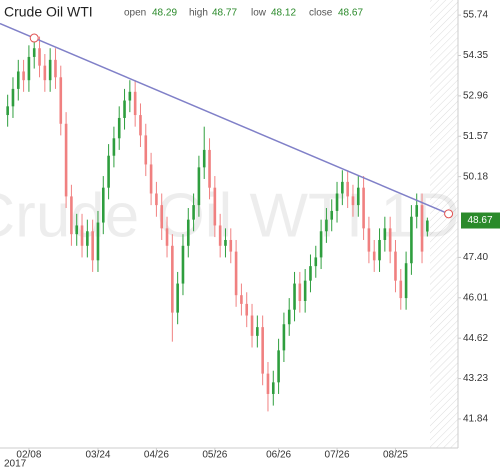 This screenshot has width=501, height=473. Describe the element at coordinates (214, 455) in the screenshot. I see `x-tick-label: 05/26` at that location.